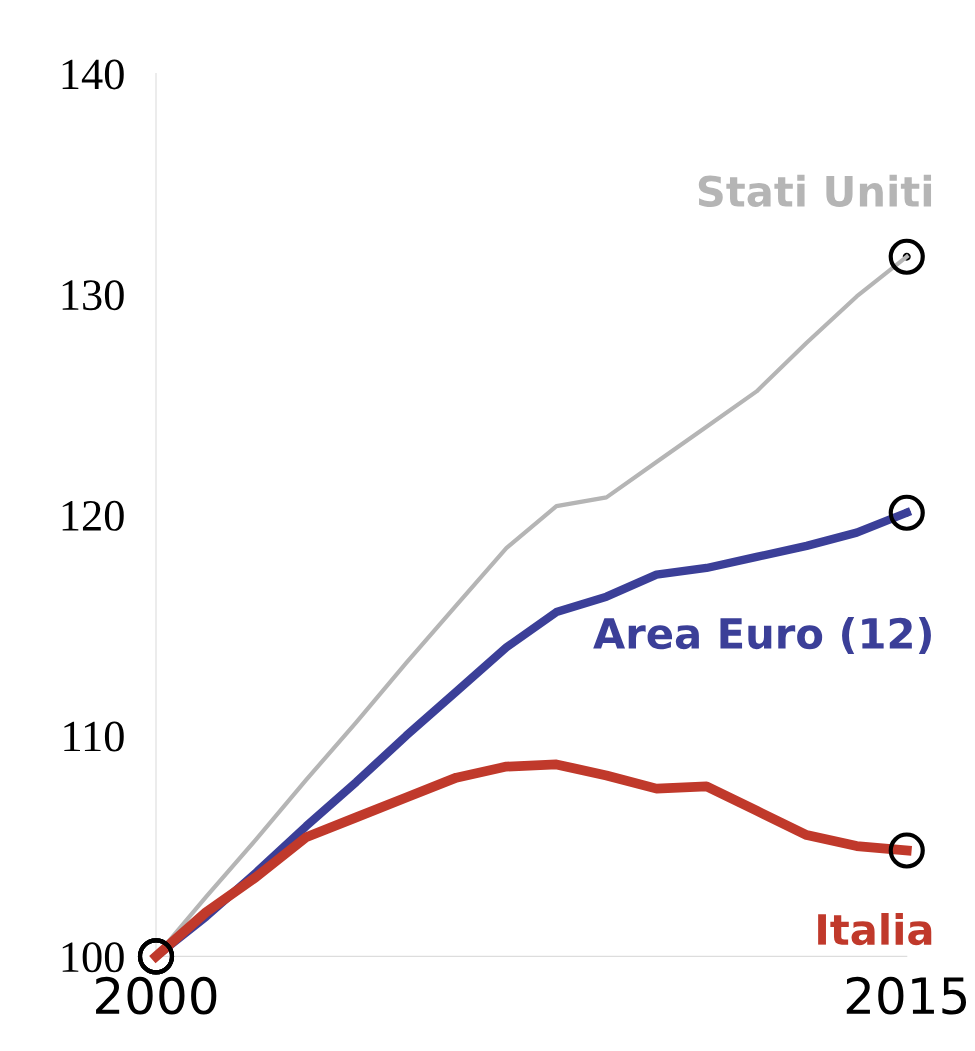 Image resolution: width=975 pixels, height=1051 pixels. What do you see at coordinates (93, 515) in the screenshot?
I see `y-tick-label: 120` at bounding box center [93, 515].